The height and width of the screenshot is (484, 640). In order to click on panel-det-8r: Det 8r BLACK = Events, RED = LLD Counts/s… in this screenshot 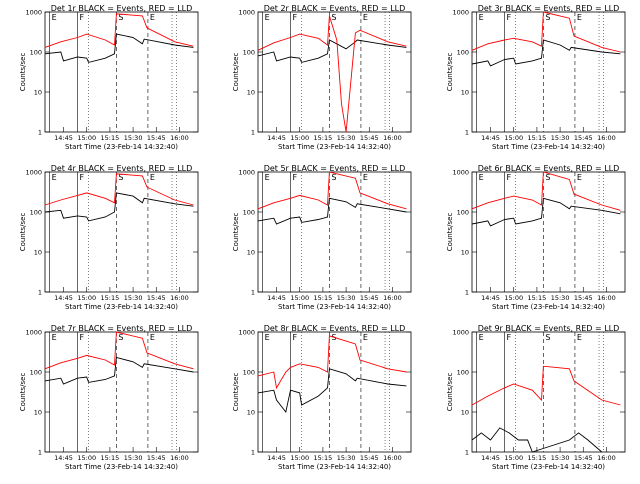, I will do `click(322, 397)`.